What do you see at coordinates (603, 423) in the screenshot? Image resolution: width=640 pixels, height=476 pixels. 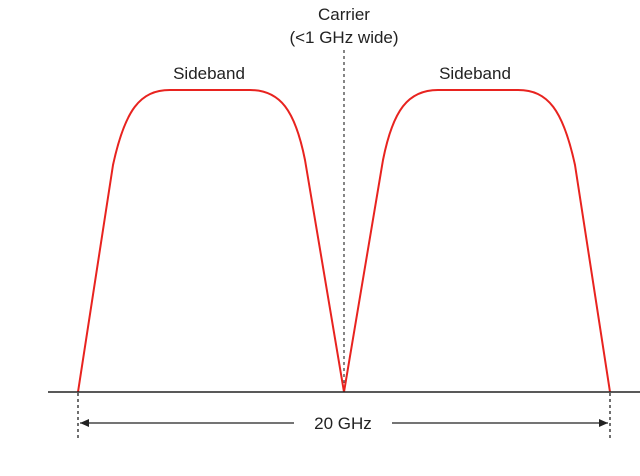 I see `right-arrowhead-icon` at bounding box center [603, 423].